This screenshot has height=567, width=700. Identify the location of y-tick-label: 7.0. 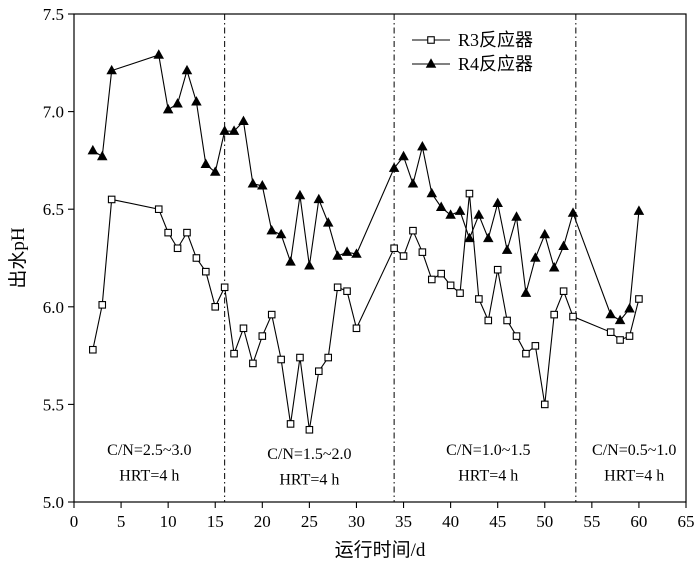
(53, 112).